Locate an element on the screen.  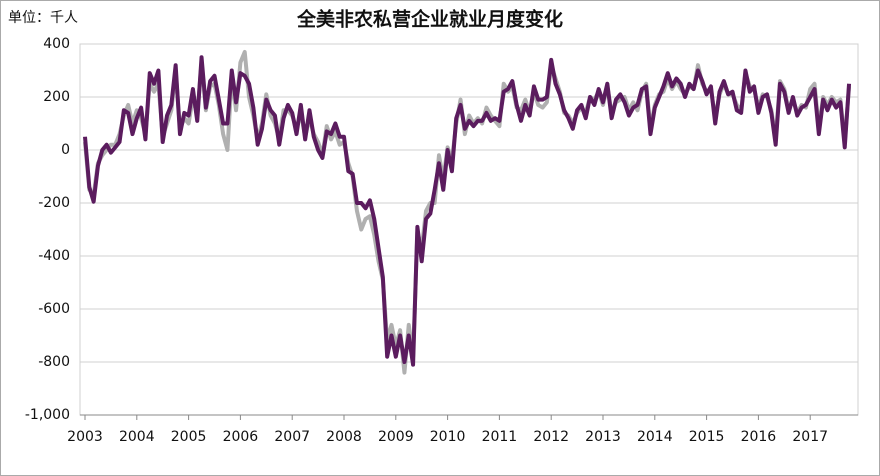
x-tick-label: 2009 is located at coordinates (396, 437).